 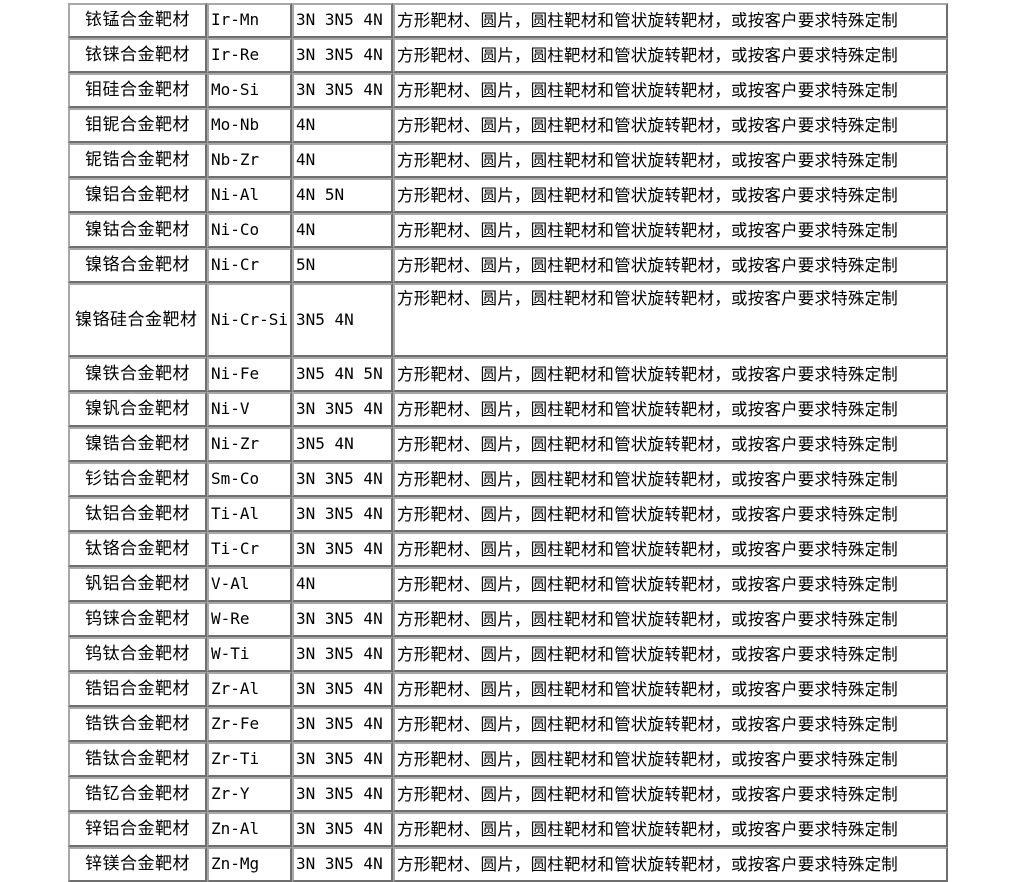 What do you see at coordinates (137, 514) in the screenshot?
I see `cell-product-name: 钛铝合金靶材` at bounding box center [137, 514].